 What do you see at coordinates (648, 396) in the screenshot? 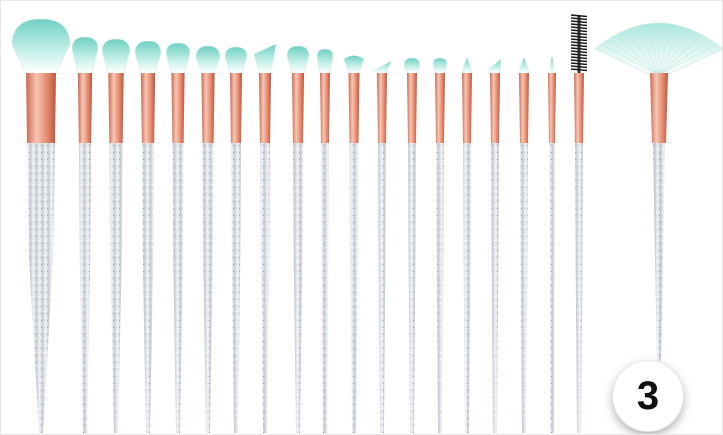
I see `number-badge: 3` at bounding box center [648, 396].